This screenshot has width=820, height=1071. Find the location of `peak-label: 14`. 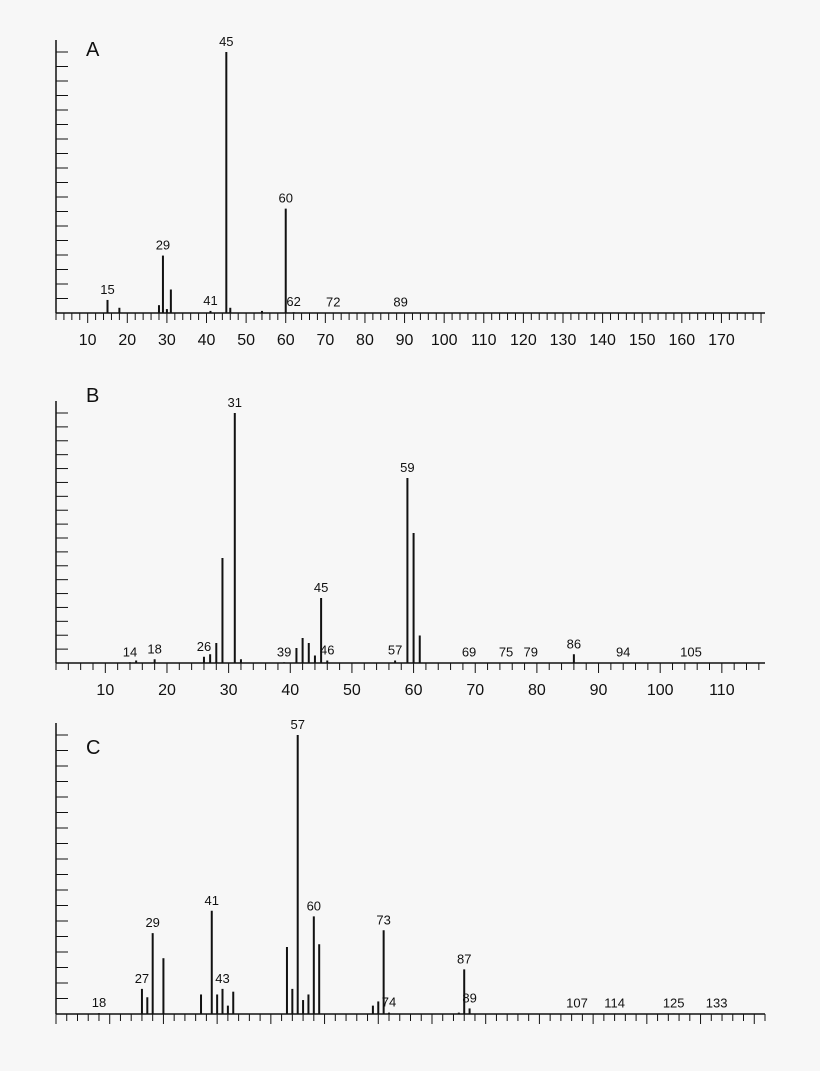

peak-label: 14 is located at coordinates (130, 651).